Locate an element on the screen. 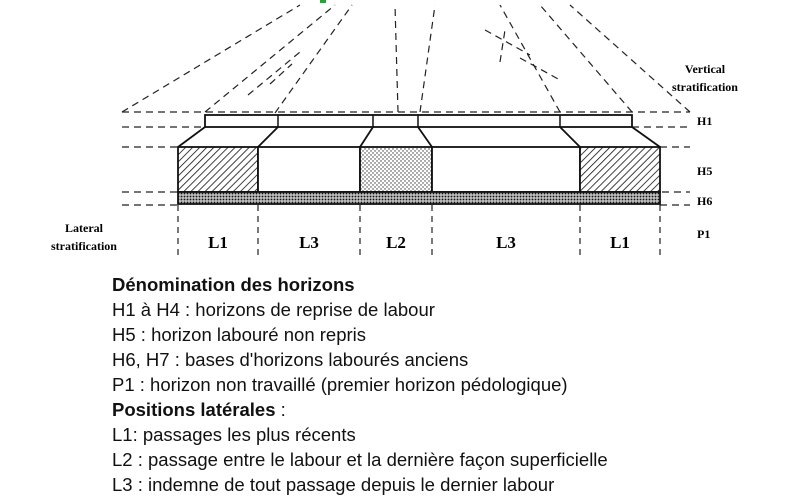  h5-zone-l1-left is located at coordinates (218, 169).